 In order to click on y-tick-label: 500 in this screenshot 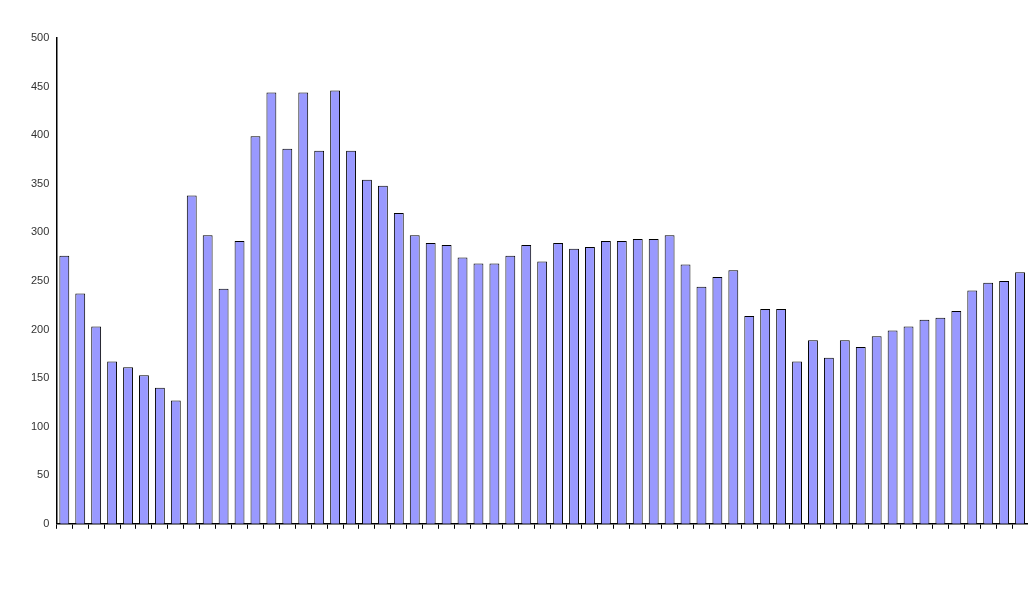, I will do `click(40, 37)`.